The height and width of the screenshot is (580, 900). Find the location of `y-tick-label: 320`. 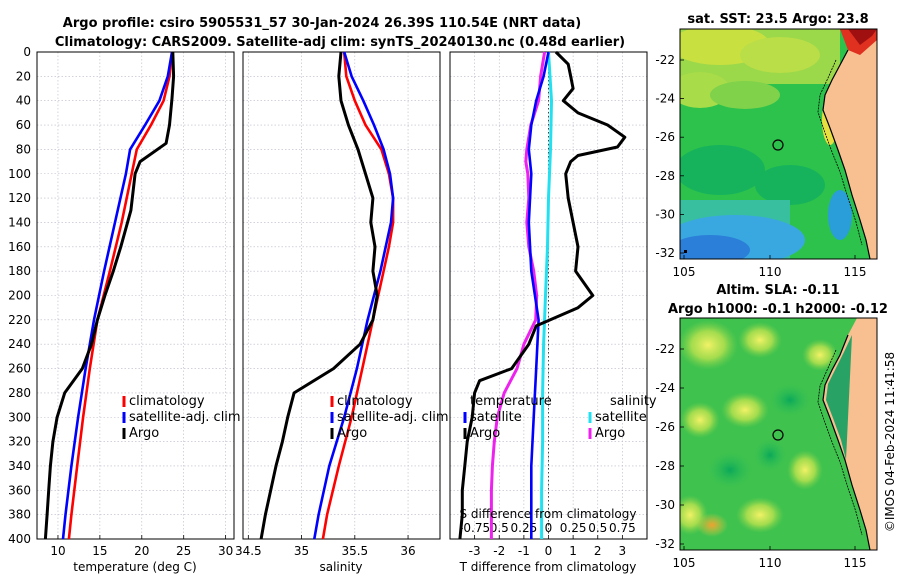

y-tick-label: 320 is located at coordinates (19, 442).